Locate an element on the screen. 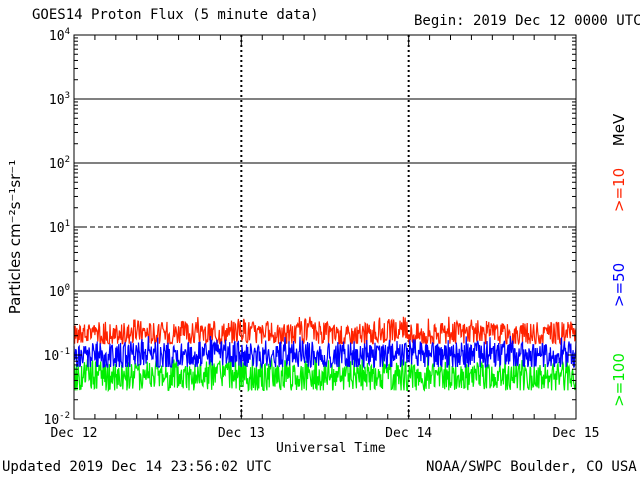 Image resolution: width=640 pixels, height=480 pixels. y-tick-label: 10⁻² is located at coordinates (57, 419).